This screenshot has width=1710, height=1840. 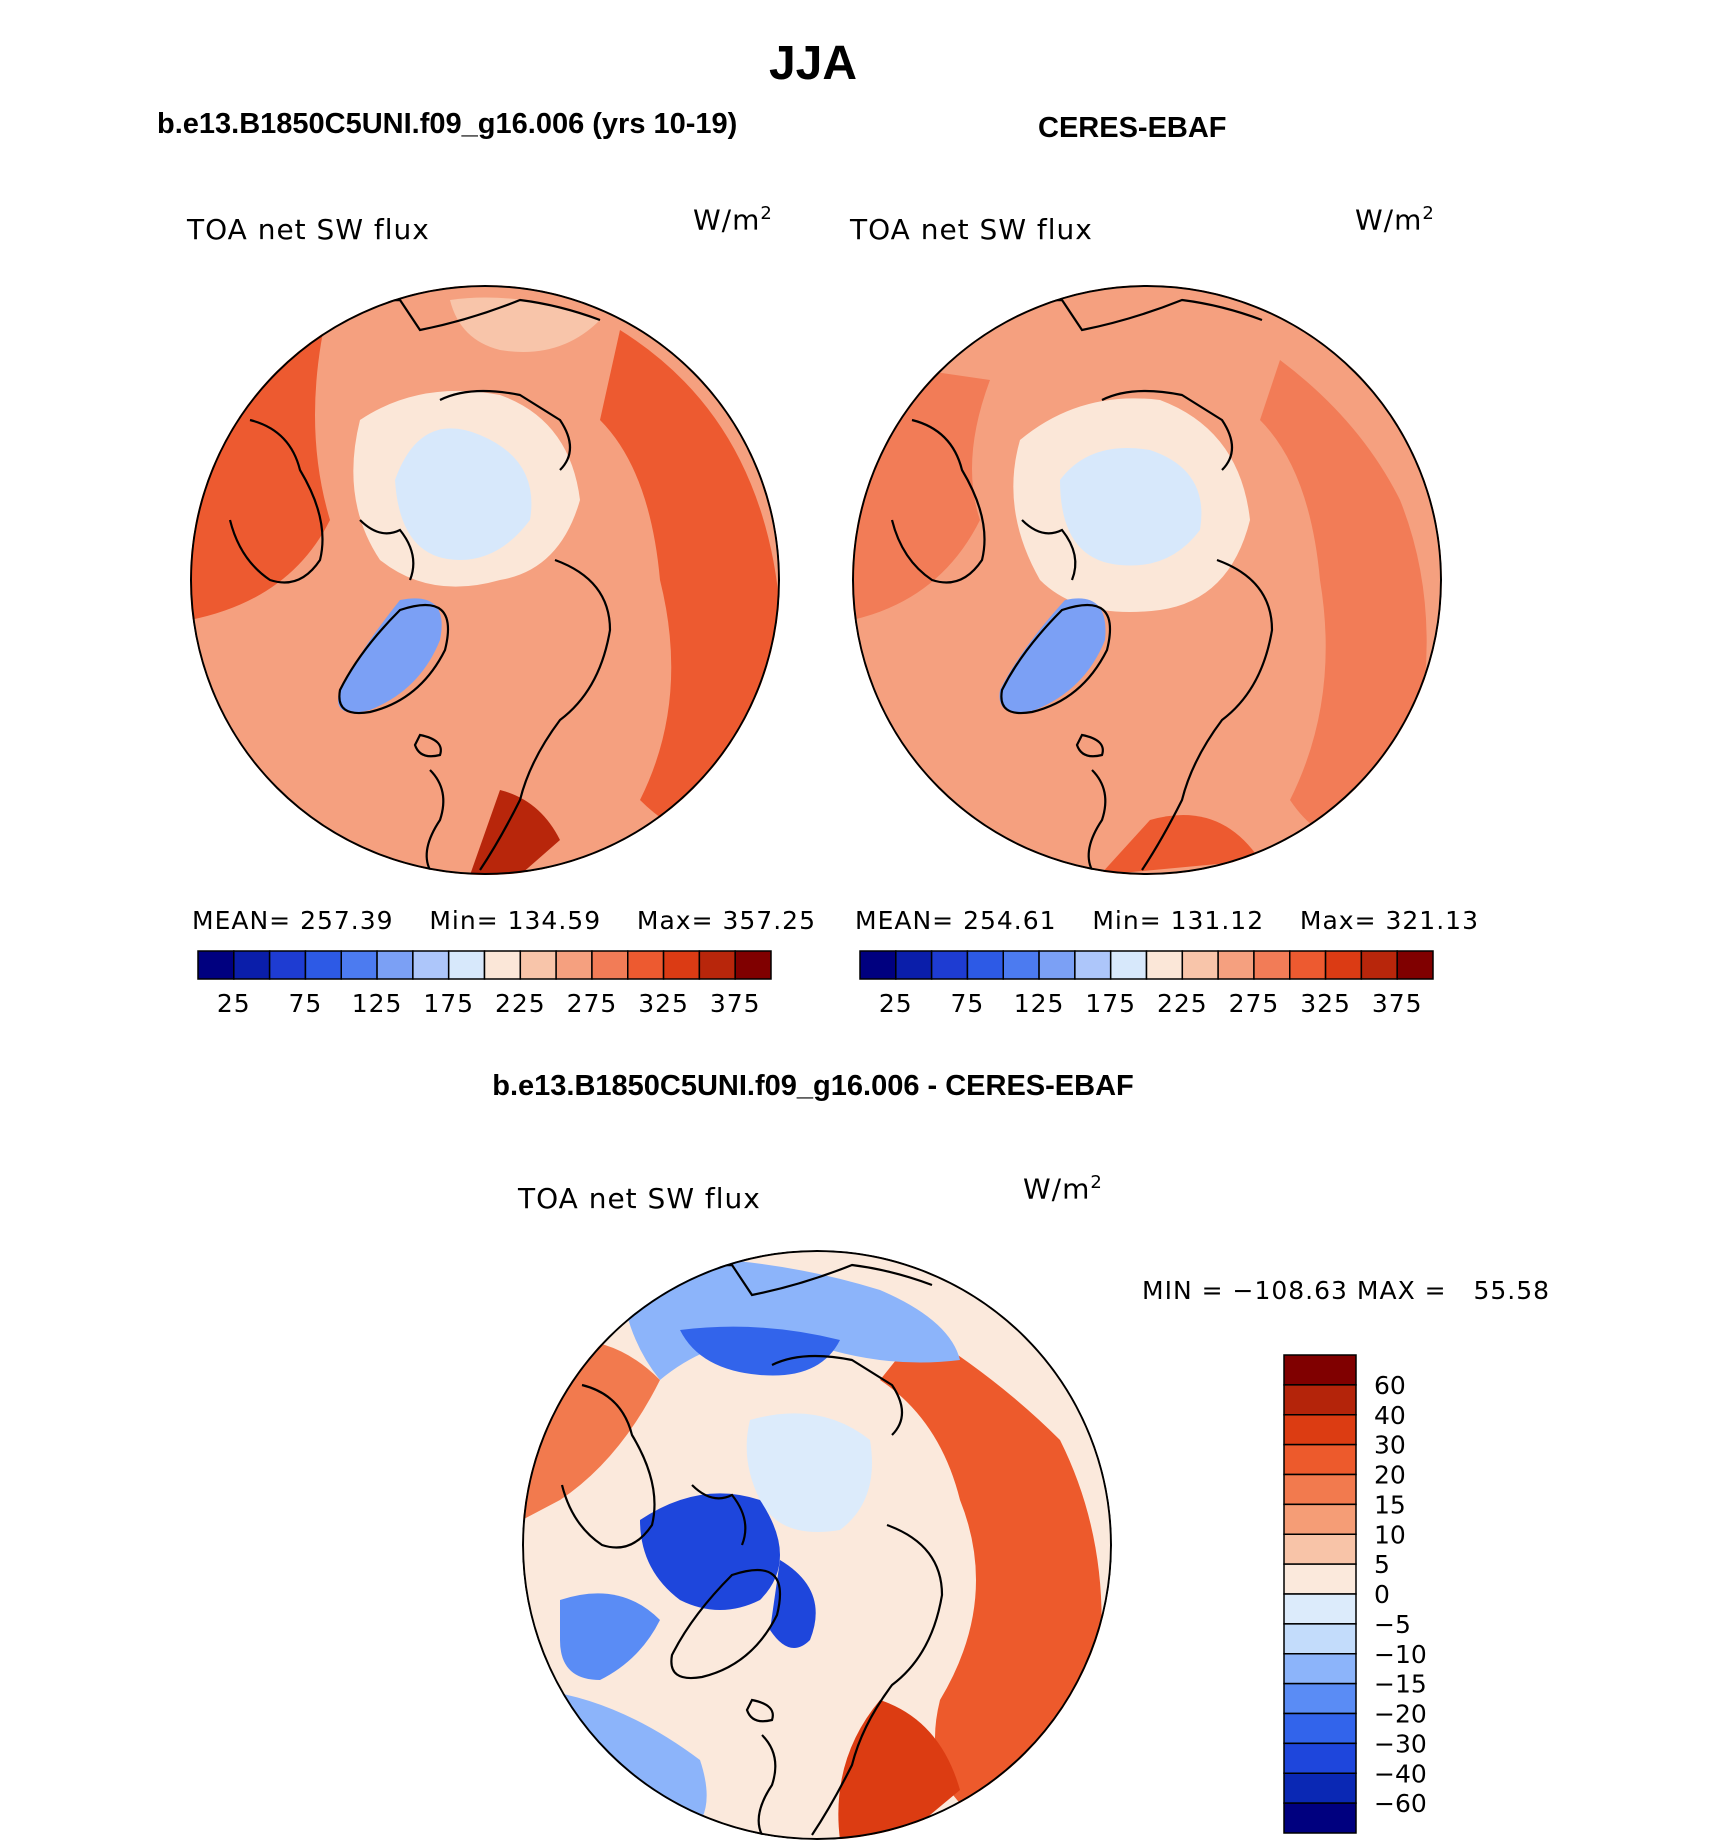 What do you see at coordinates (1146, 984) in the screenshot?
I see `obs-colorbar: 25 75 125 175 225 275 325 375` at bounding box center [1146, 984].